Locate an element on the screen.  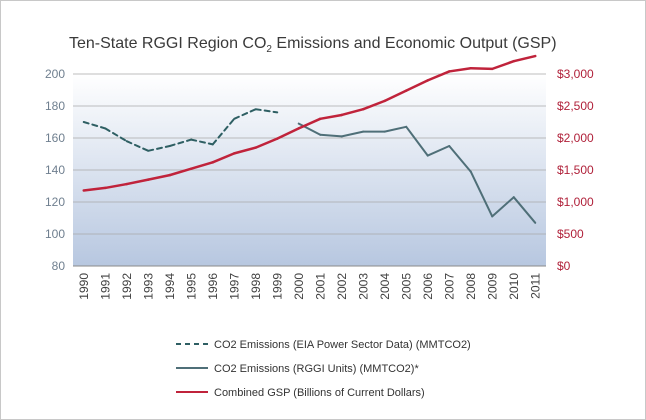
x-tick-label: 2004 is located at coordinates (385, 286).